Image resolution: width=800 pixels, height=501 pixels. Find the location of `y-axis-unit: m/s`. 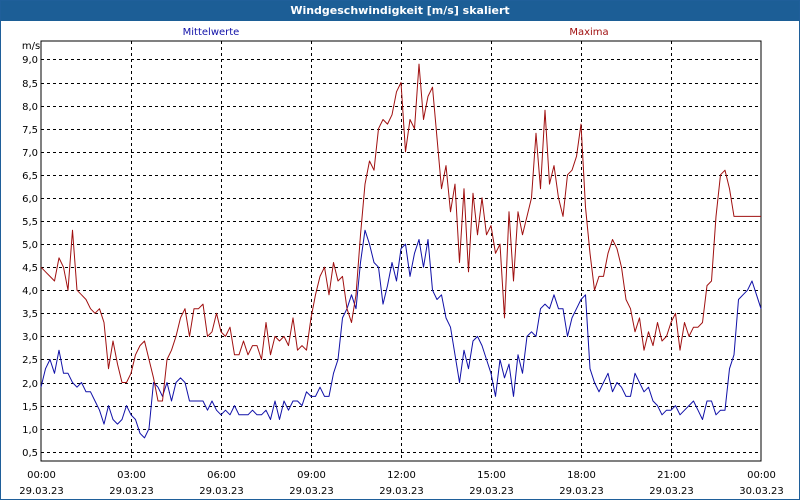

y-axis-unit: m/s is located at coordinates (31, 46).